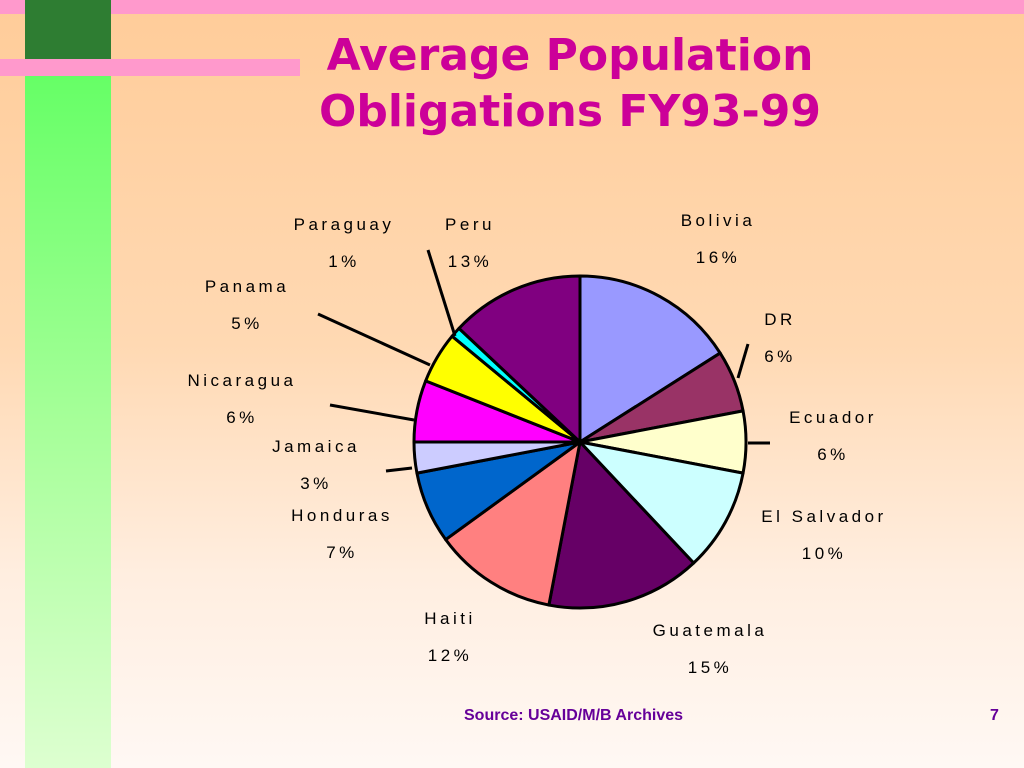  Describe the element at coordinates (574, 715) in the screenshot. I see `source-note: Source: USAID/M/B Archives` at that location.